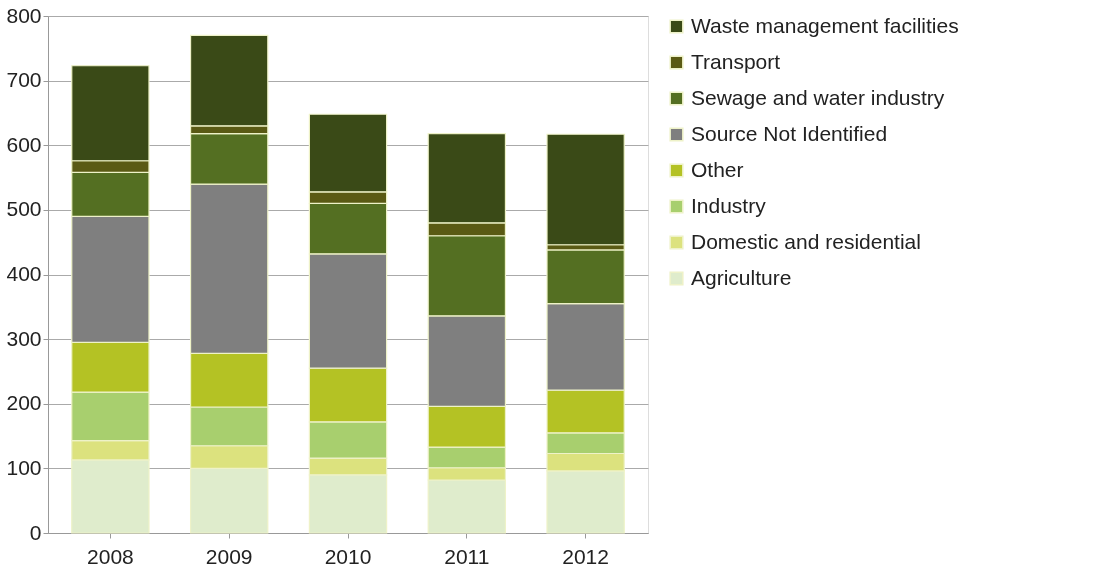 This screenshot has height=585, width=1108. What do you see at coordinates (729, 205) in the screenshot?
I see `legend-label: Industry` at bounding box center [729, 205].